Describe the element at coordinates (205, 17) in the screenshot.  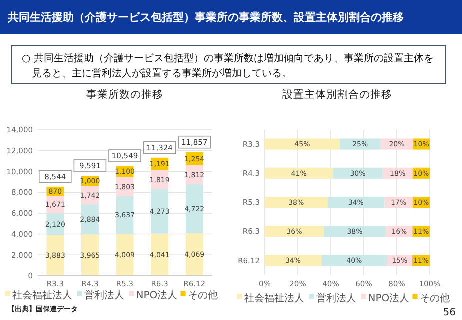
I see `text: 共同生活援助（介護サービス包括型）事業所の事業所数、設置主体別割合の推移` at that location.